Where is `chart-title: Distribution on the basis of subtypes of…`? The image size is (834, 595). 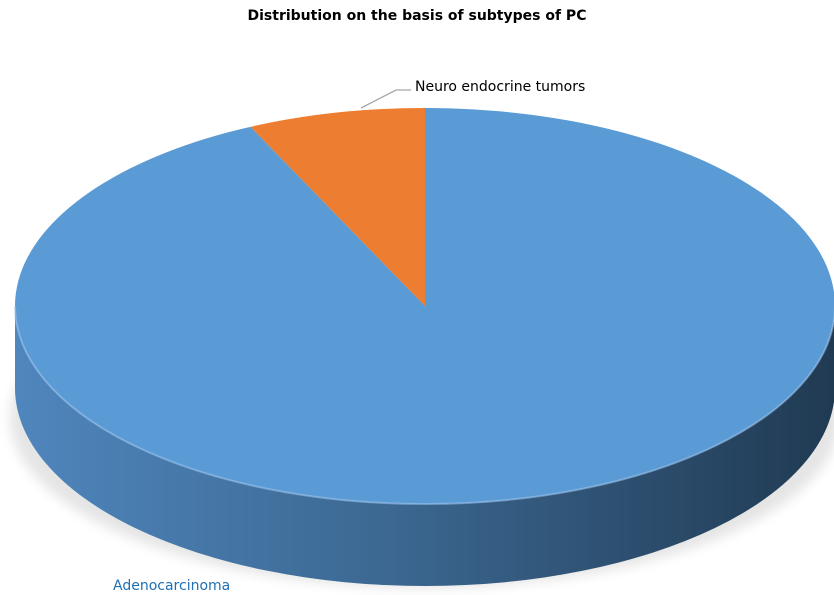 chart-title: Distribution on the basis of subtypes of… is located at coordinates (417, 16).